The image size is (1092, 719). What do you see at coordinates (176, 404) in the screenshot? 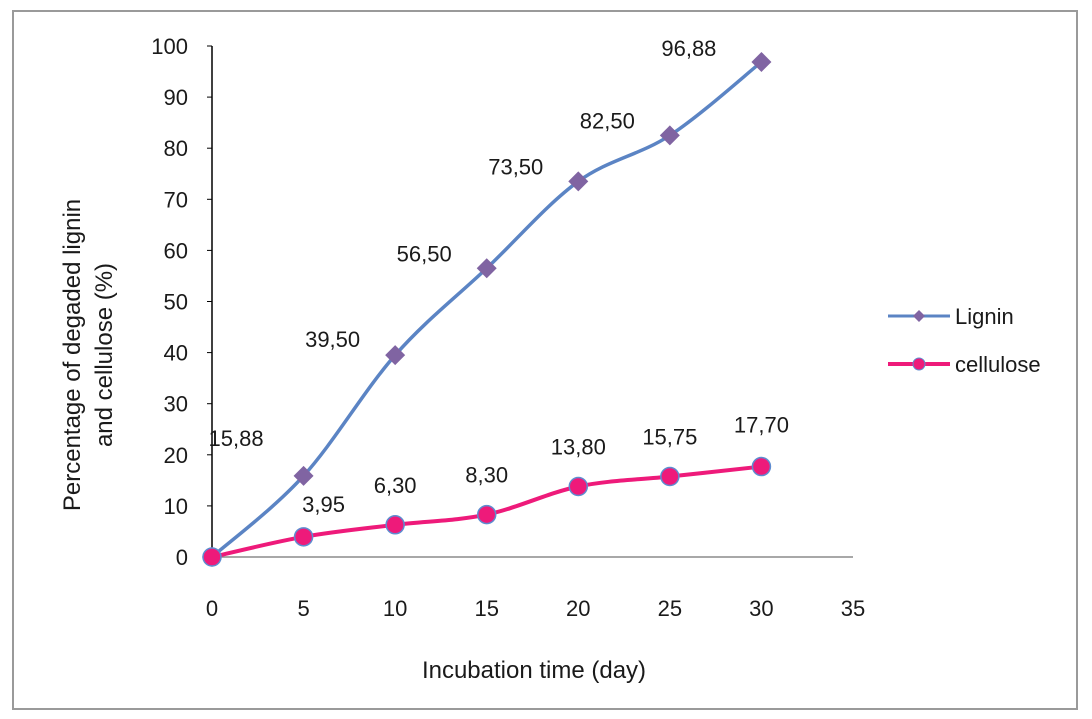
I see `y-tick-label: 30` at bounding box center [176, 404].